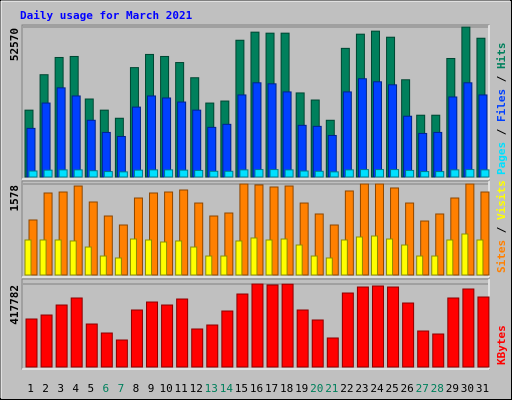 This screenshot has width=512, height=400. Describe the element at coordinates (30, 388) in the screenshot. I see `x-tick-label: 1` at that location.